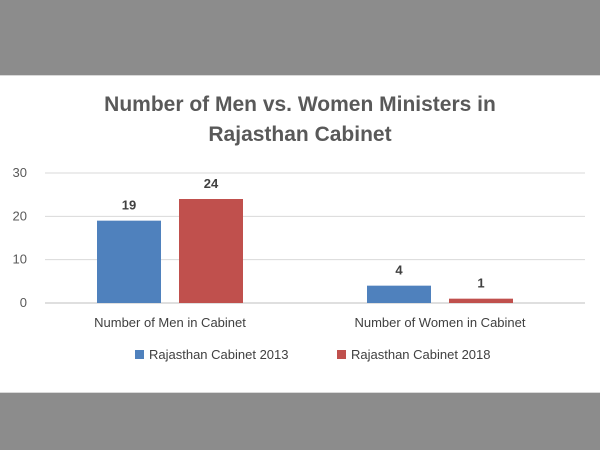  Describe the element at coordinates (300, 104) in the screenshot. I see `chart-title-line-1: Number of Men vs. Women Ministers in` at that location.